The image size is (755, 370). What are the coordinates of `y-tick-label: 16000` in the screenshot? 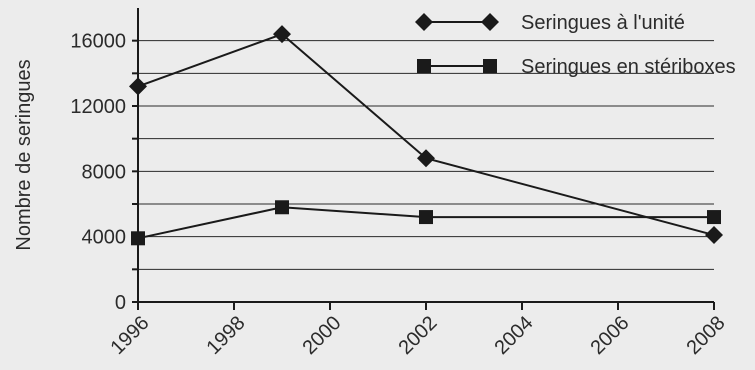 It's located at (98, 42).